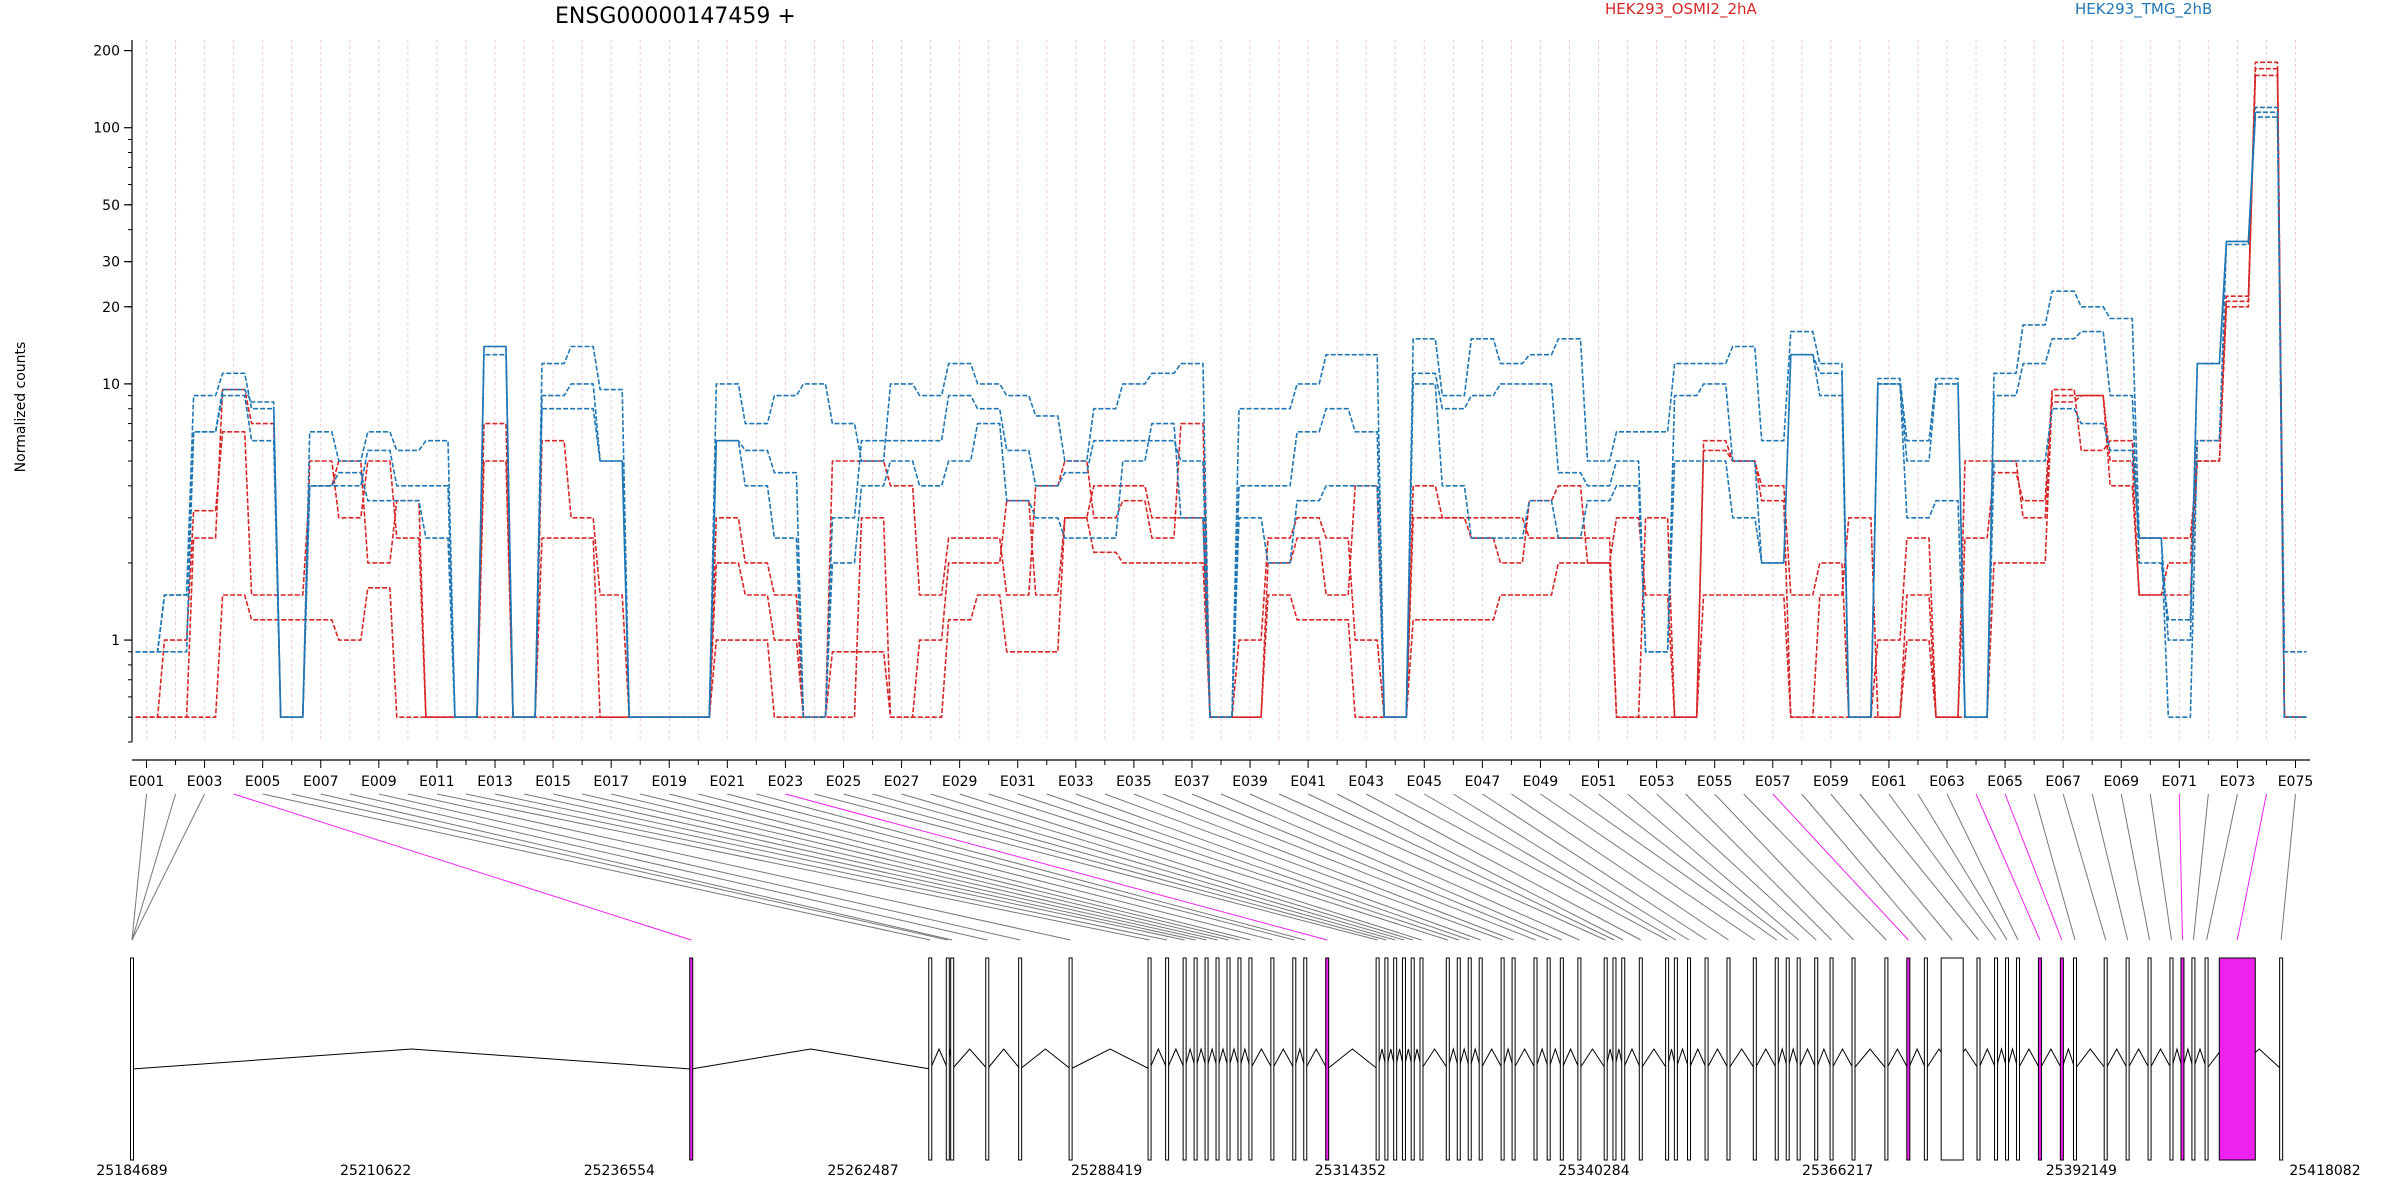 This screenshot has width=2400, height=1200. What do you see at coordinates (1250, 782) in the screenshot?
I see `x-tick-label: E039` at bounding box center [1250, 782].